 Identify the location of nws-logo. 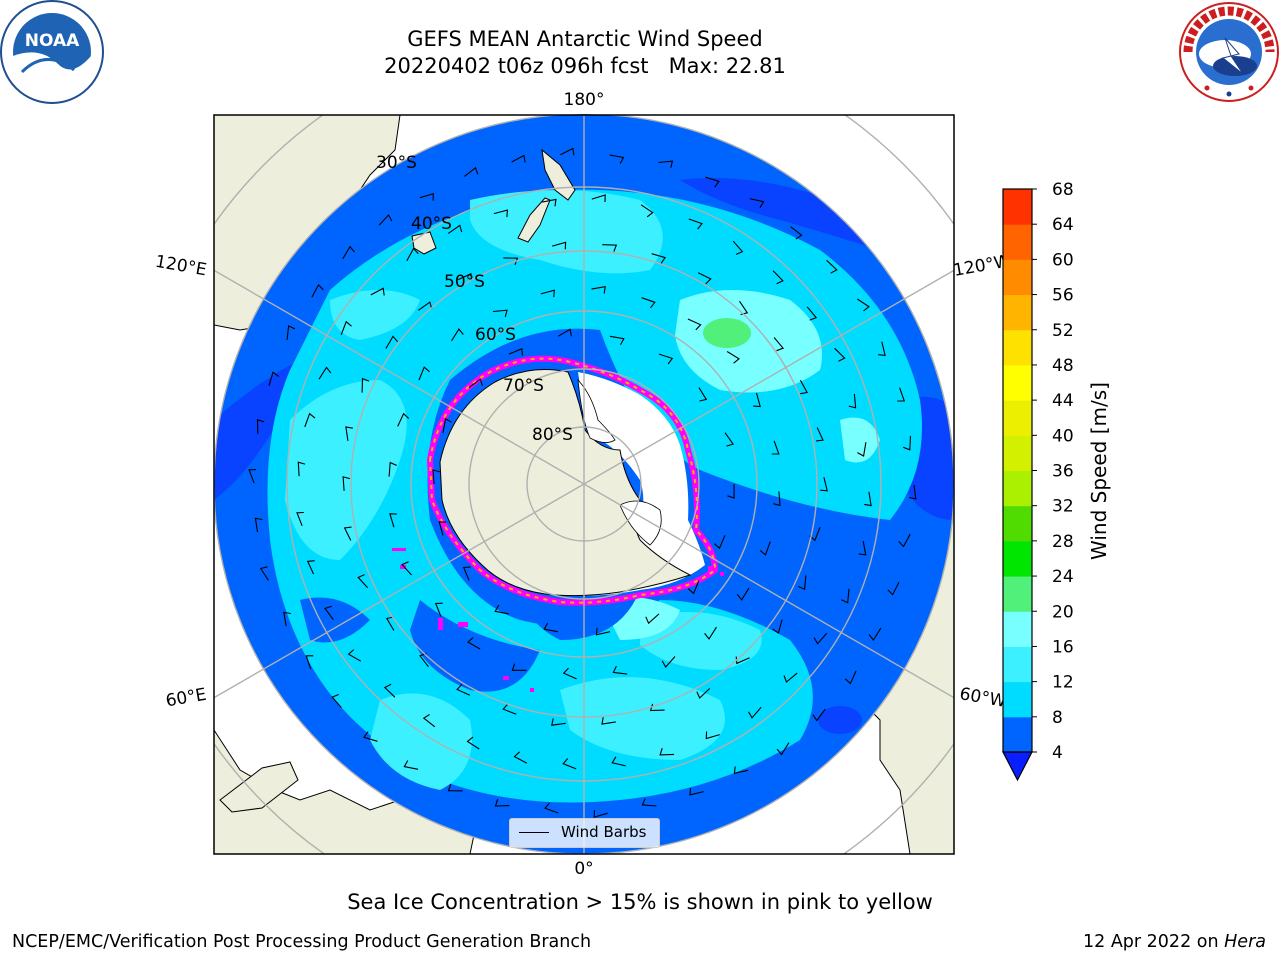
(1229, 52).